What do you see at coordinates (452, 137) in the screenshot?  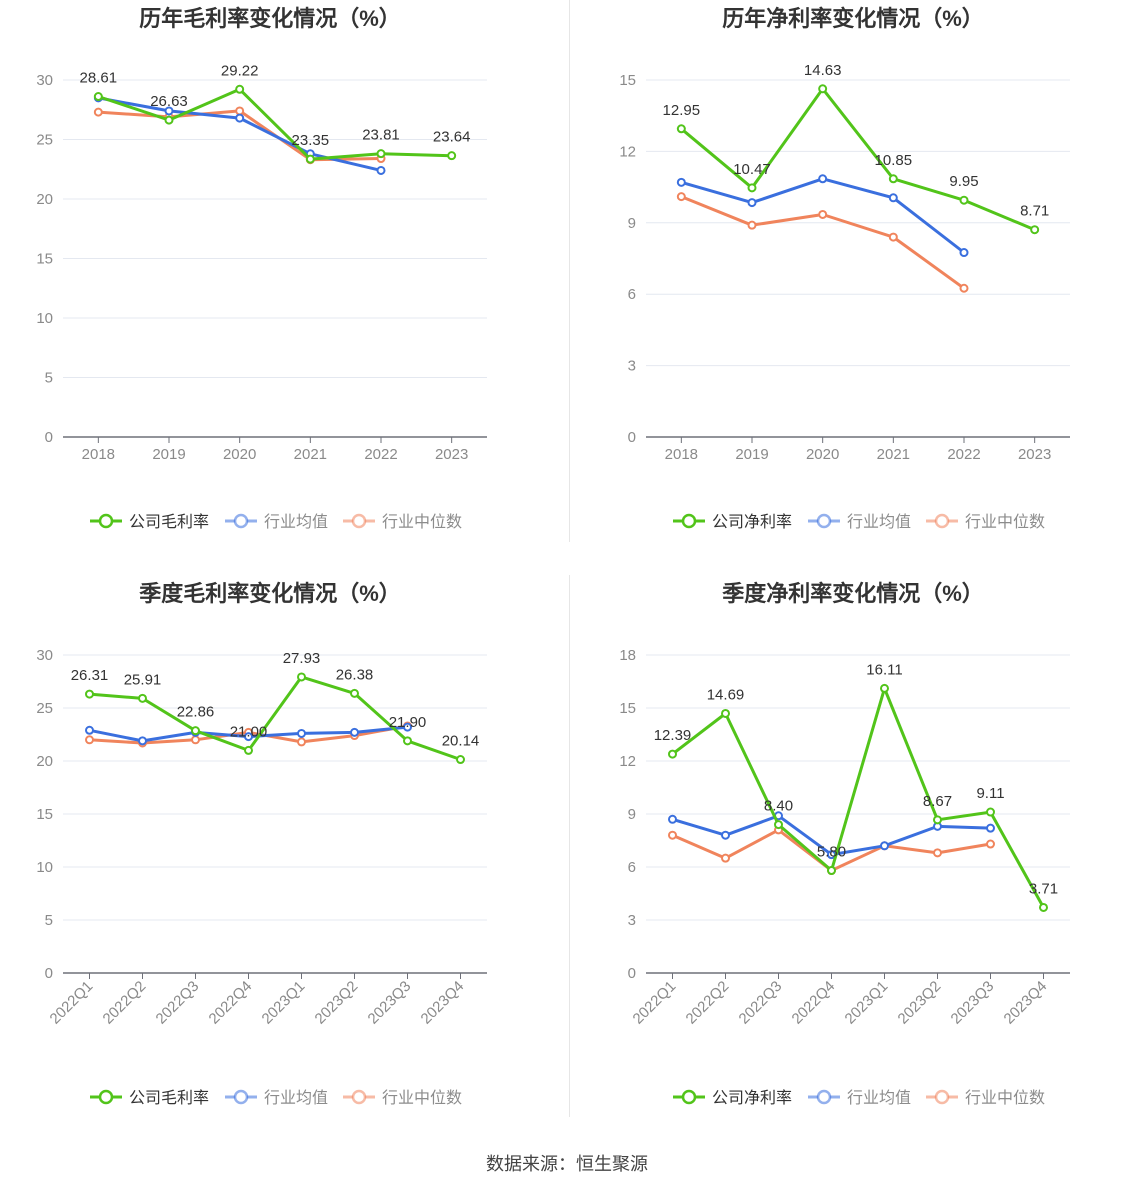 I see `data-label: 23.64` at bounding box center [452, 137].